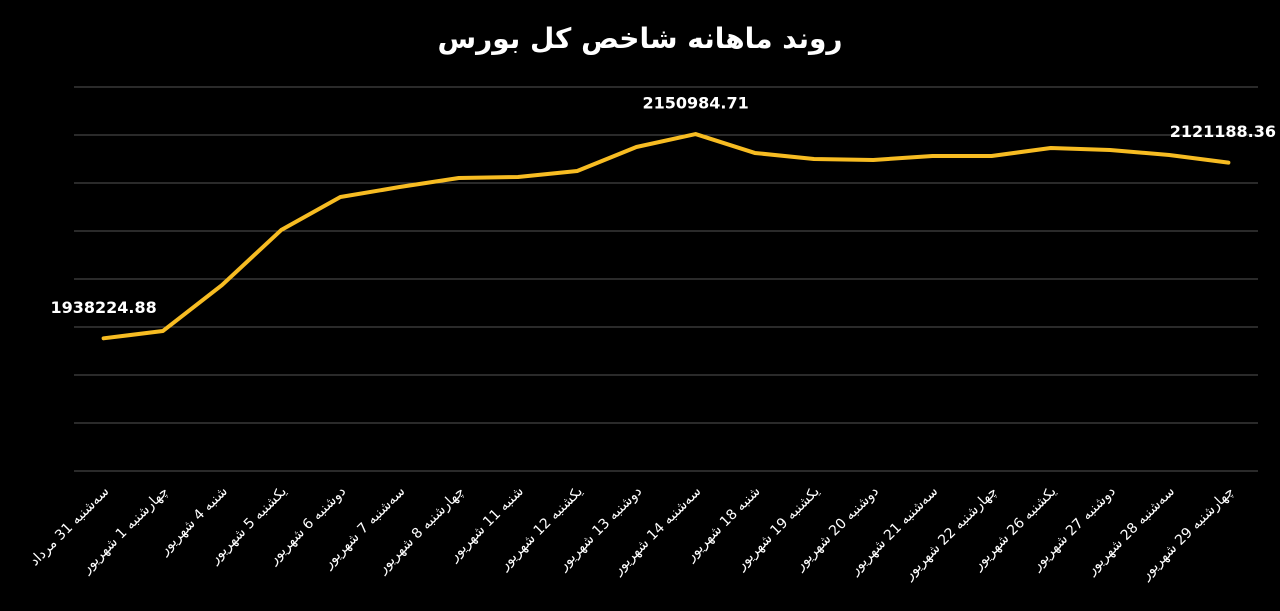 This screenshot has height=611, width=1280. Describe the element at coordinates (639, 38) in the screenshot. I see `chart-title: روند ماهانه شاخص کل بورس` at that location.